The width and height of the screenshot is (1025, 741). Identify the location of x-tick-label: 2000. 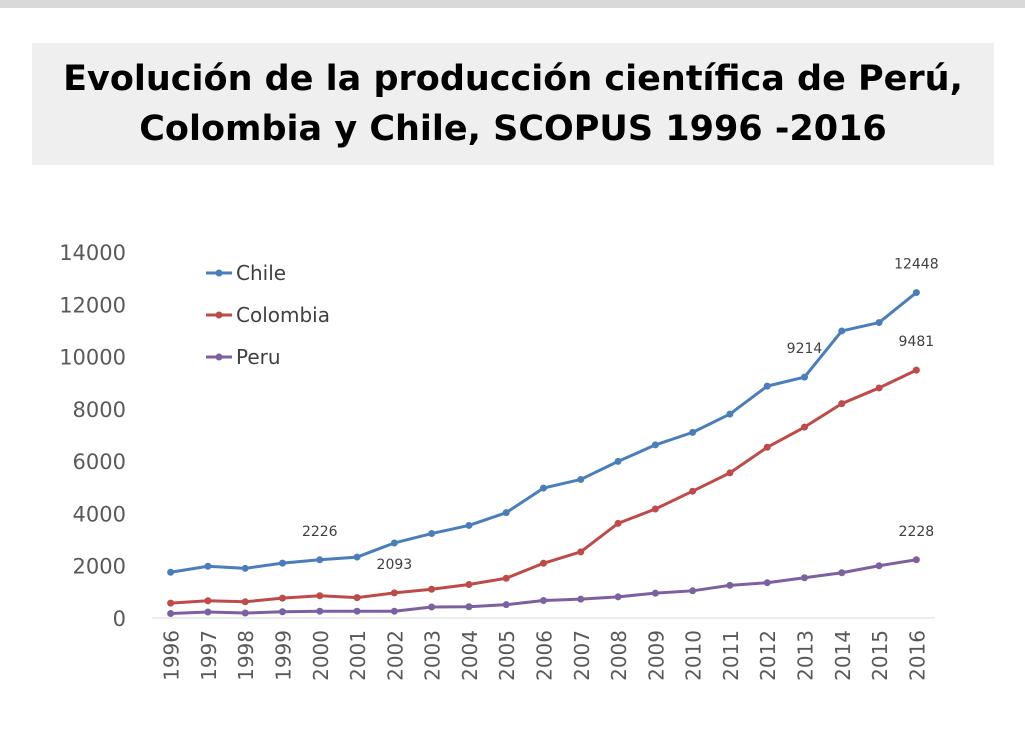
(321, 655).